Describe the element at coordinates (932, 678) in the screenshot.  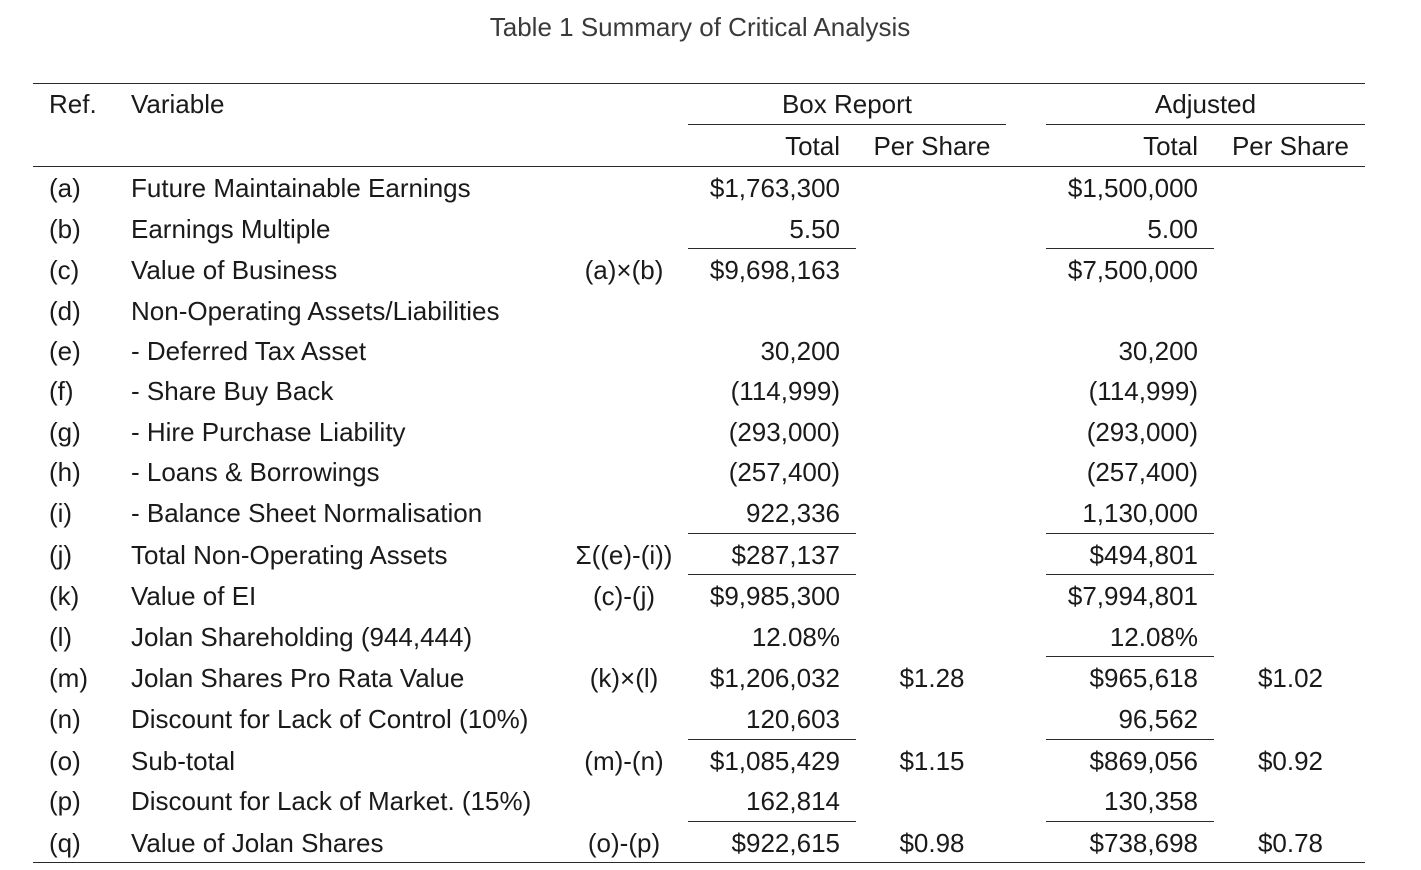
I see `cell-box-per-share: $1.28` at that location.